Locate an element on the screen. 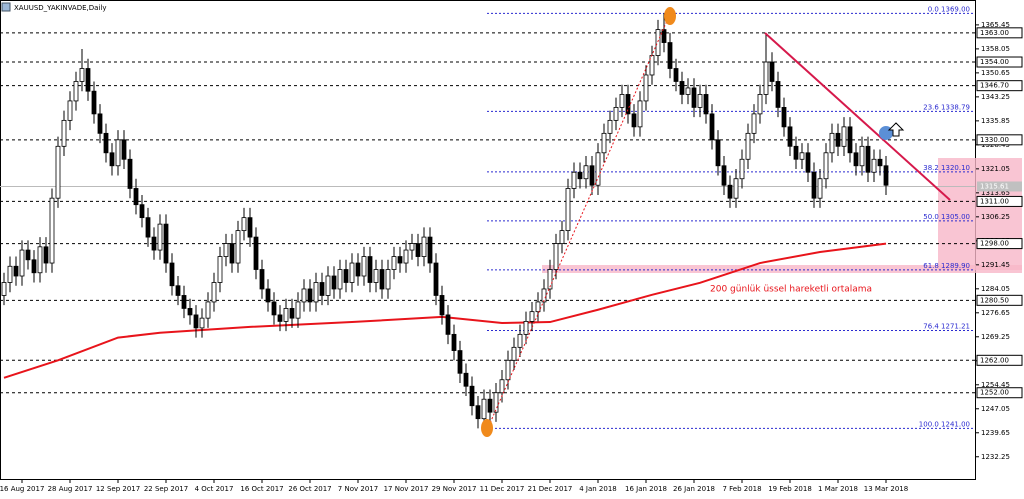  y-tick-label: 1291.45 is located at coordinates (995, 265).